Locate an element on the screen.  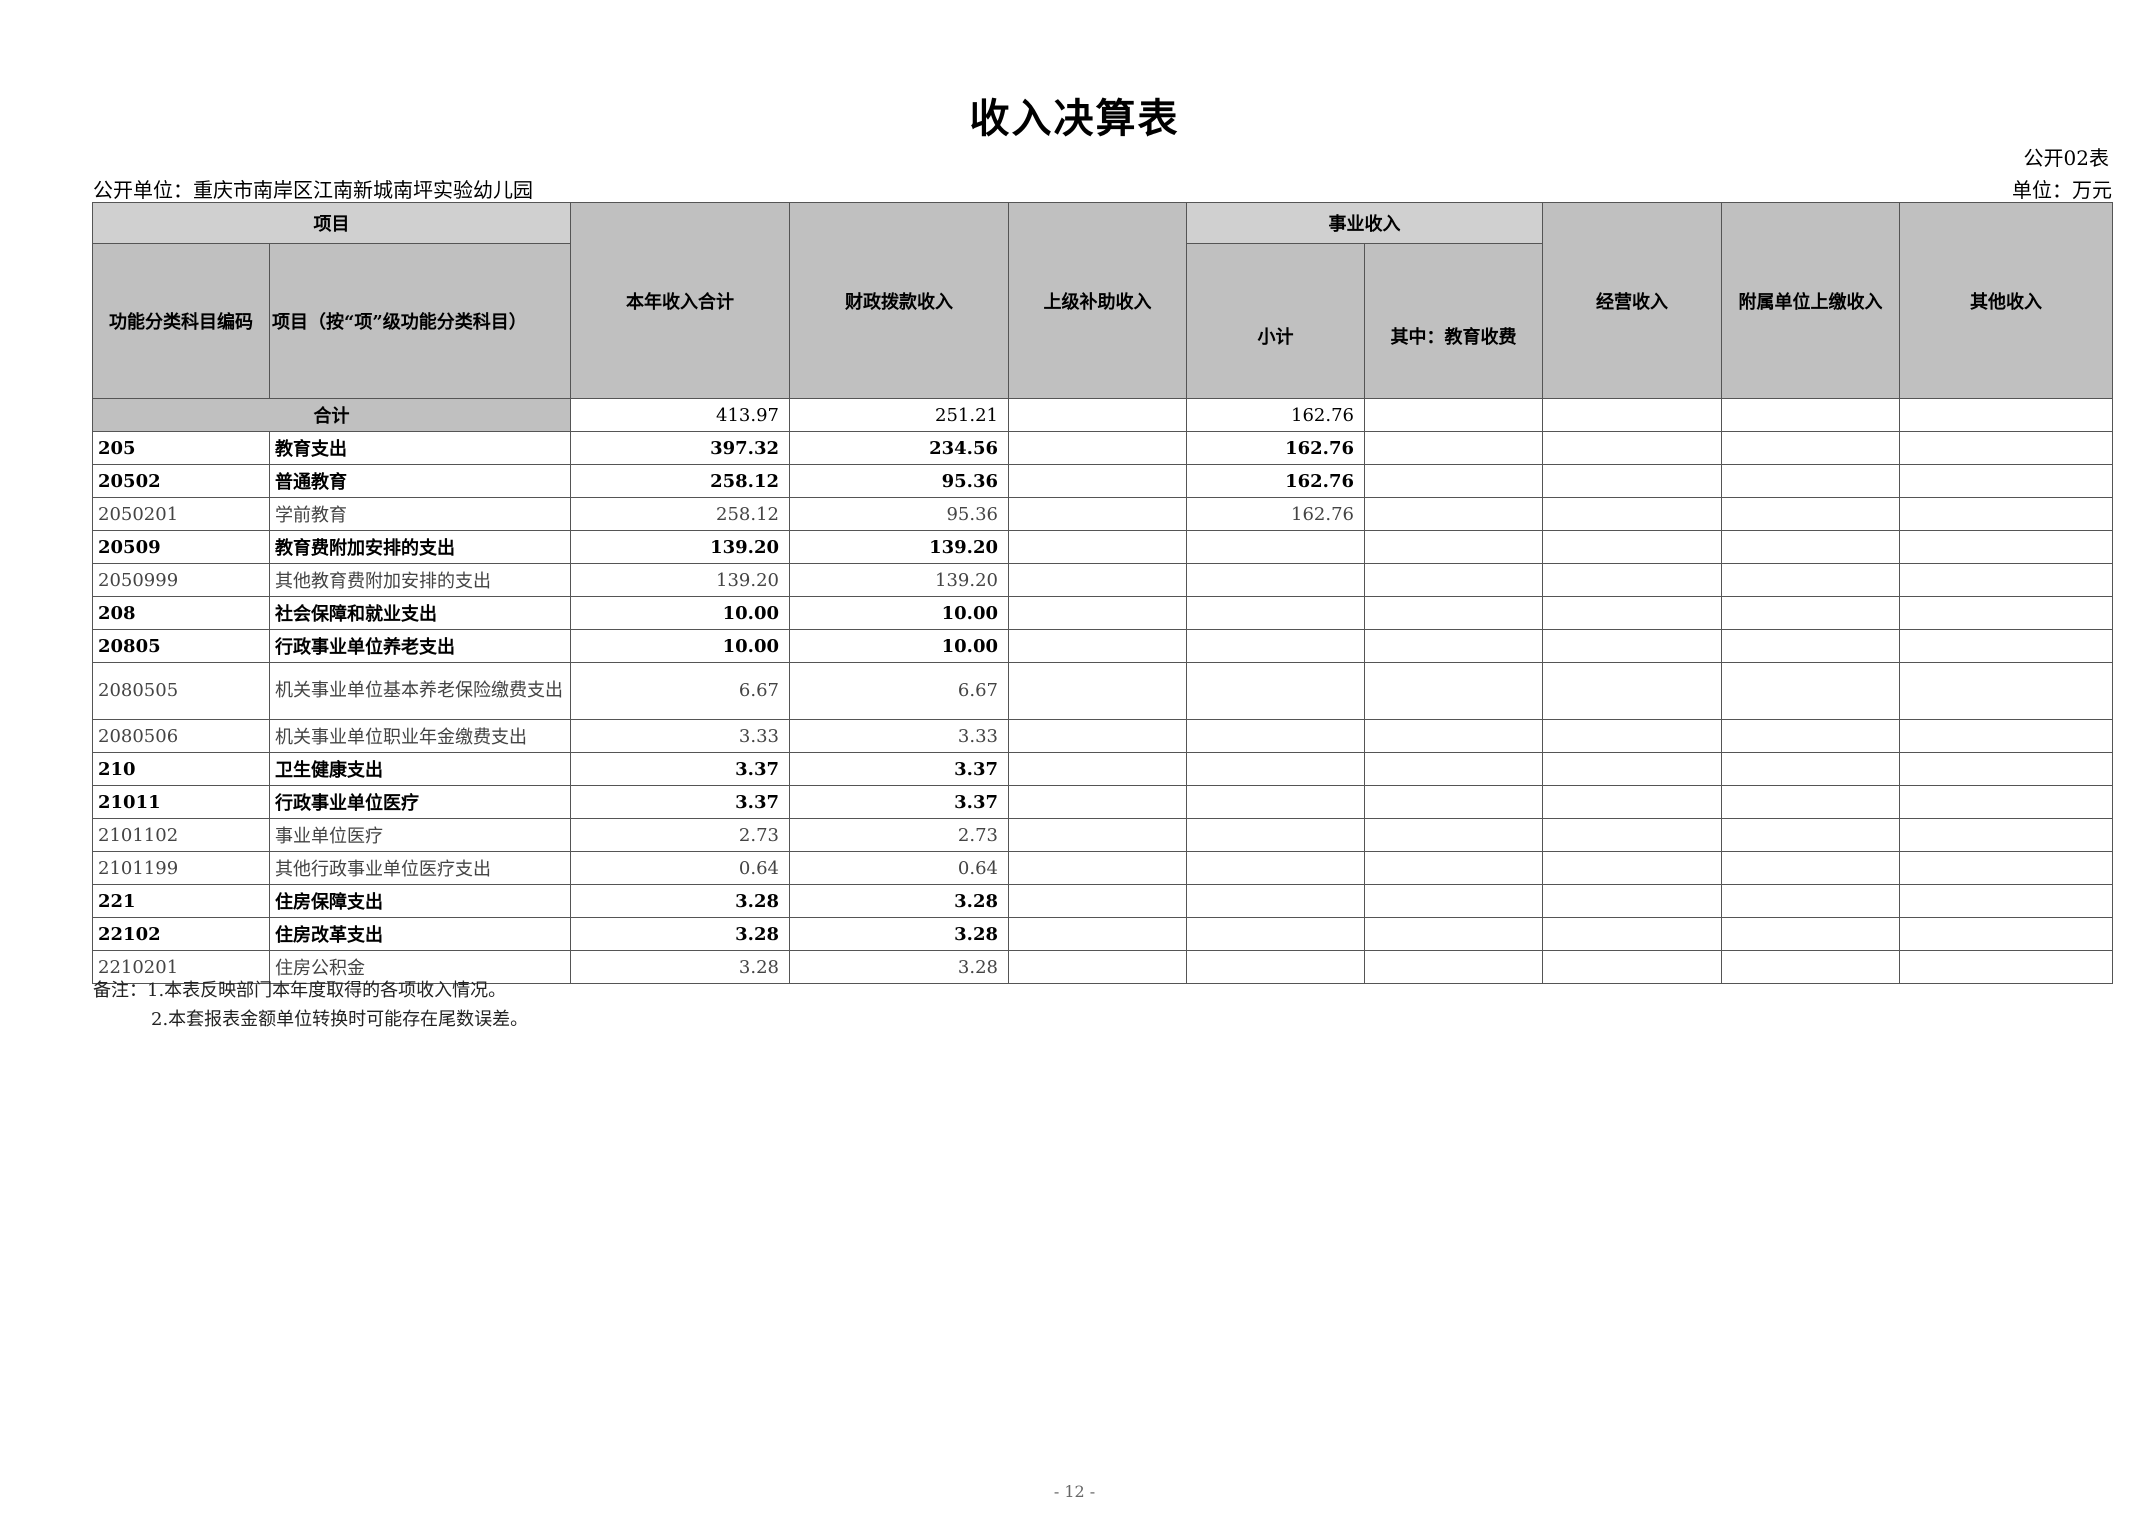
row-fiscal: 3.37 is located at coordinates (899, 769).